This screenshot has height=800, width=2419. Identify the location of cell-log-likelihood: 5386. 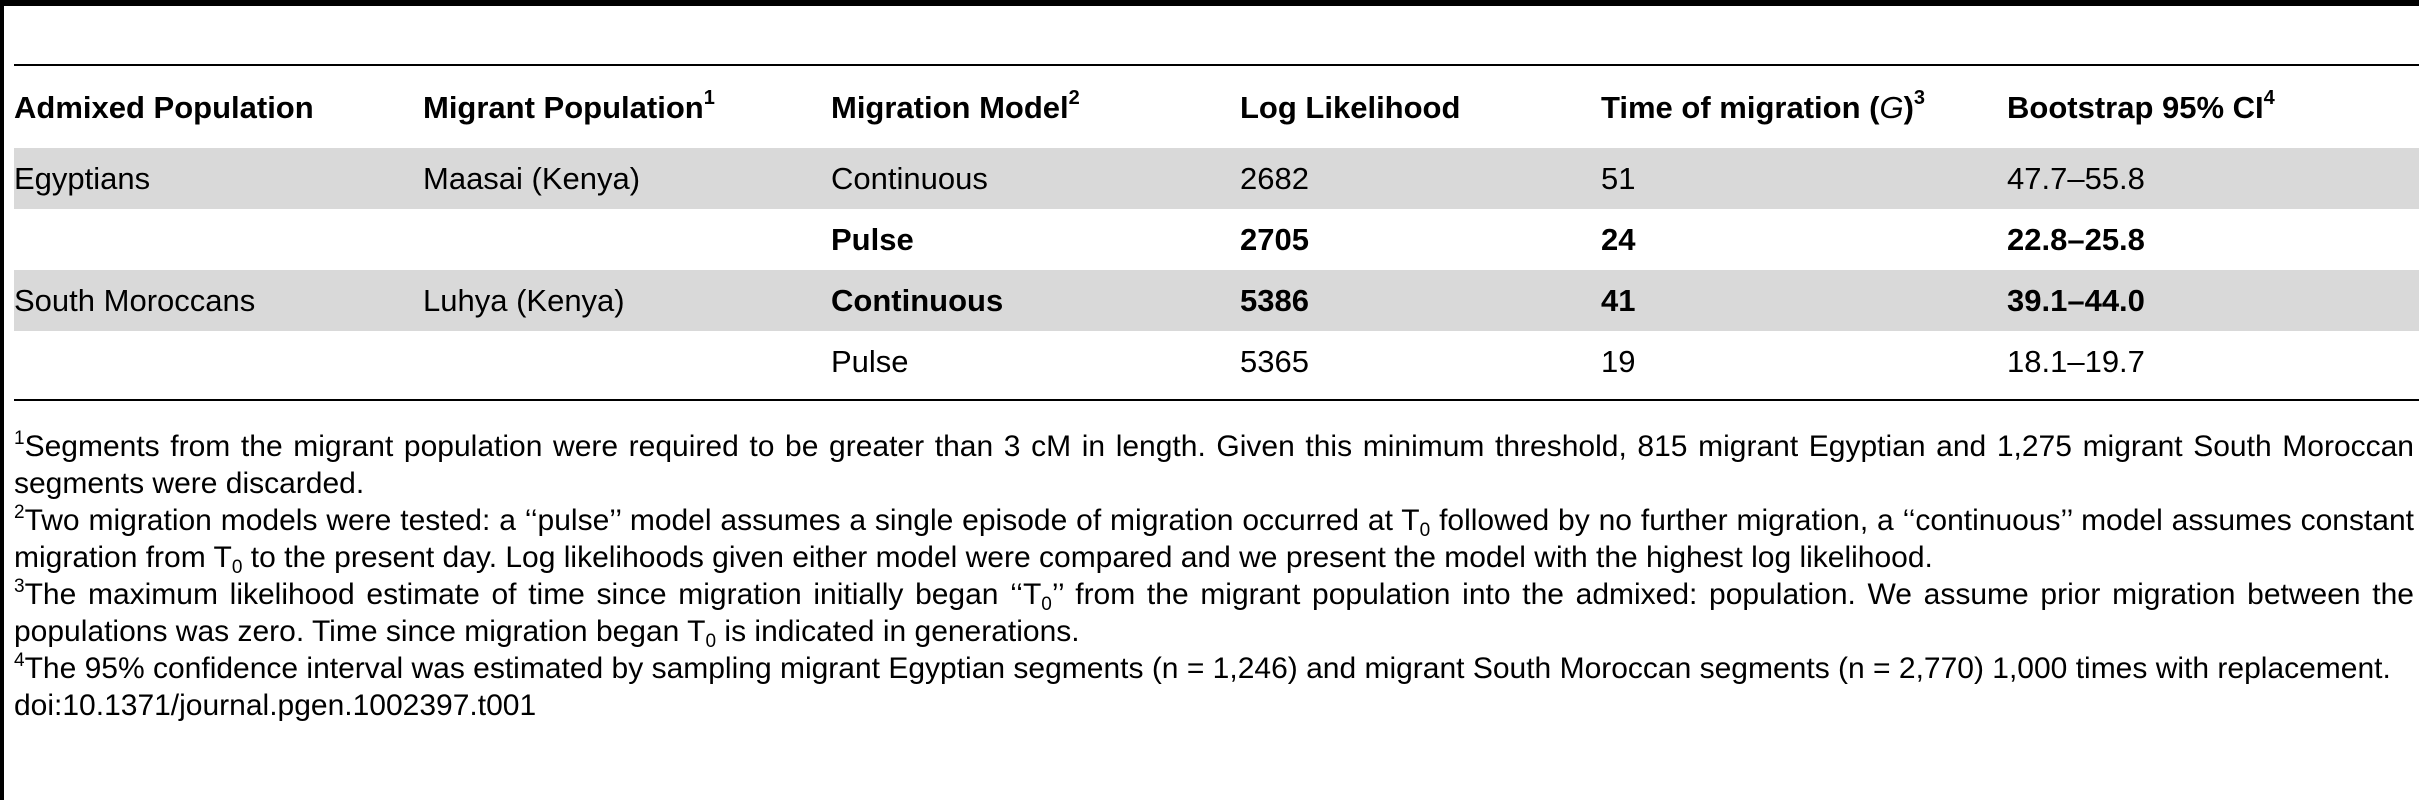
(1420, 300).